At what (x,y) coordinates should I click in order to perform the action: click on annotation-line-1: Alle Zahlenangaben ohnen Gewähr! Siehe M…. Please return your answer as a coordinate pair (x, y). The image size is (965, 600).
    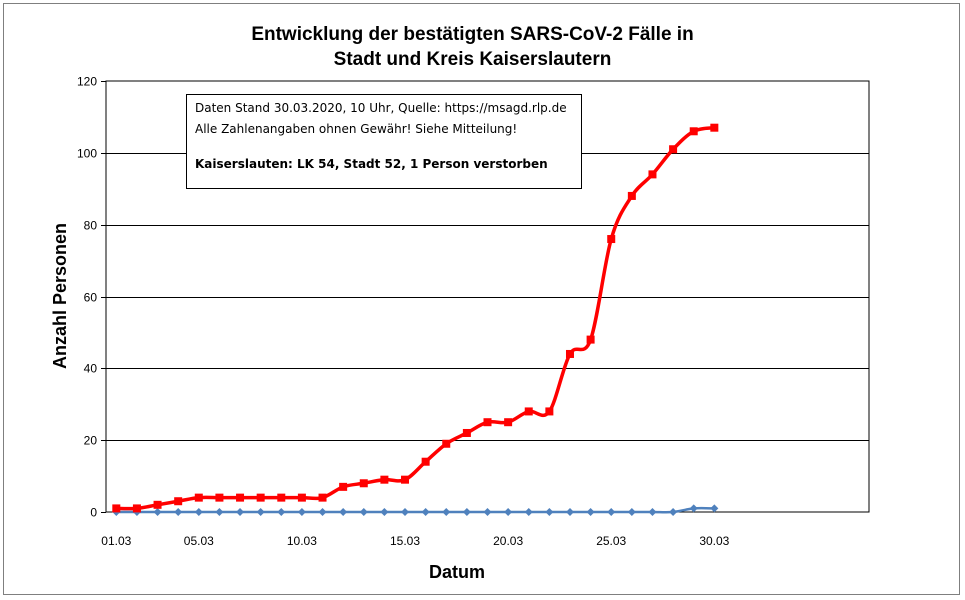
    Looking at the image, I should click on (356, 129).